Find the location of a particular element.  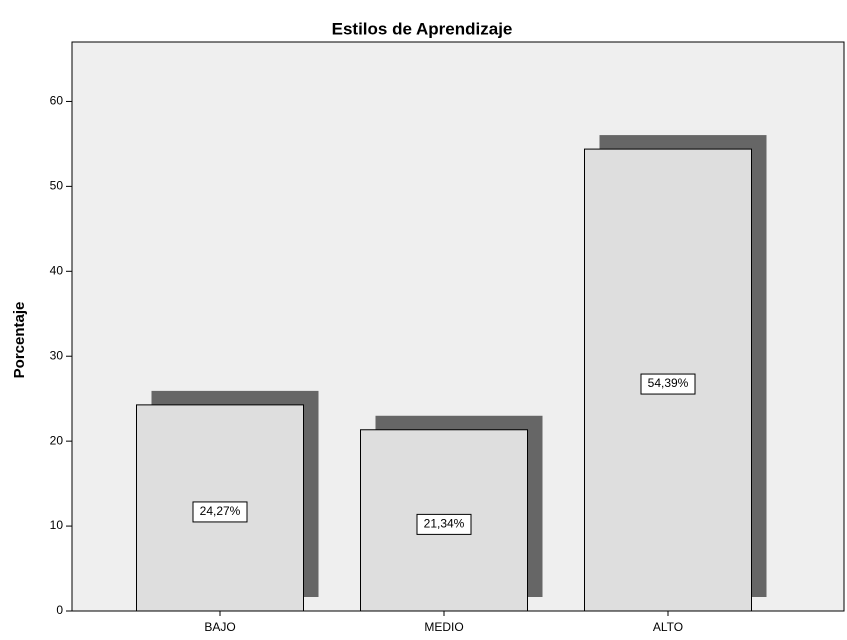

y-tick-label: 10 is located at coordinates (57, 525).